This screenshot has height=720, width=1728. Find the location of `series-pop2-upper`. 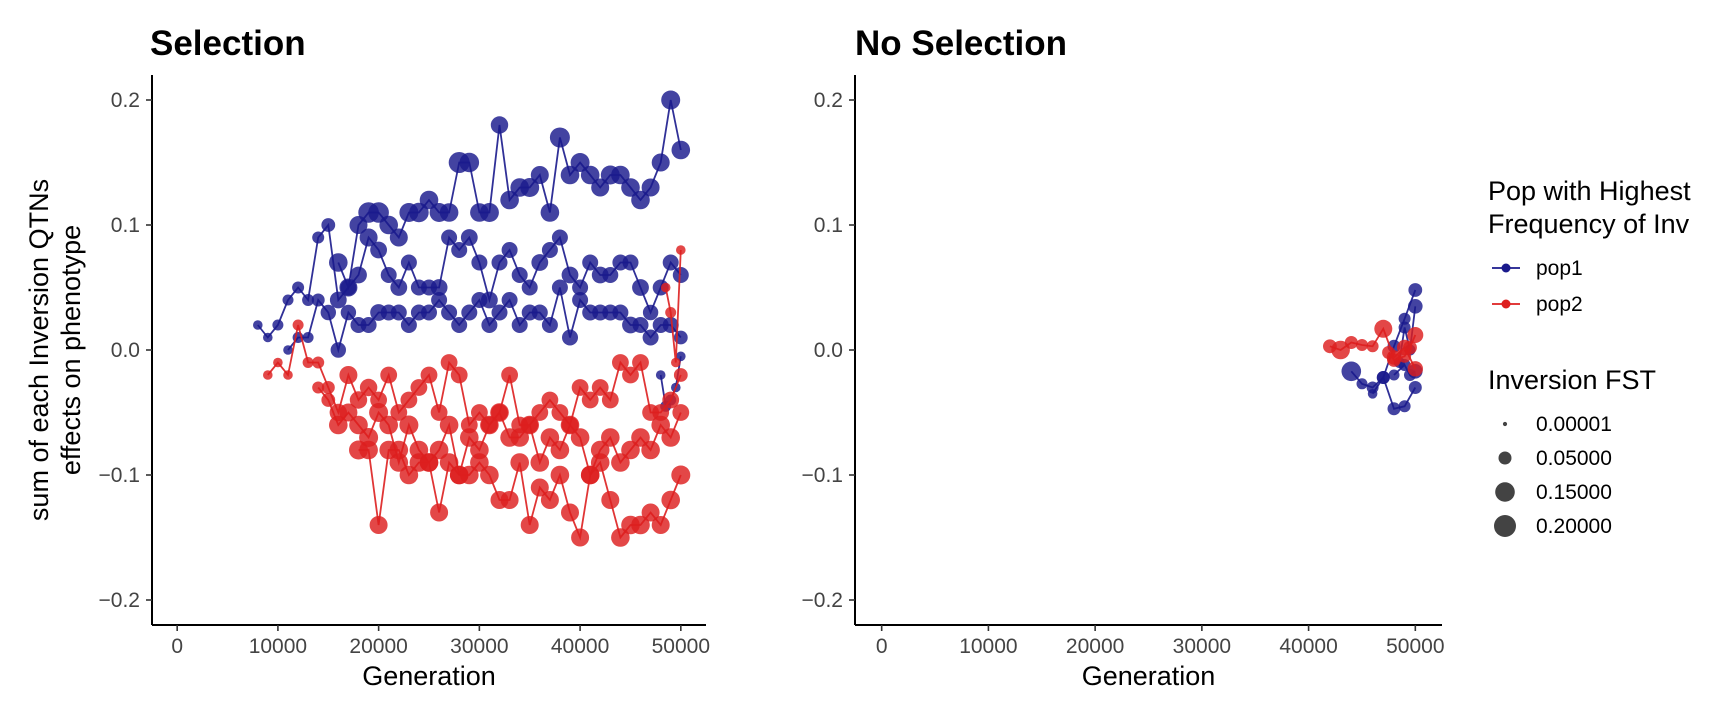

series-pop2-upper is located at coordinates (475, 376).